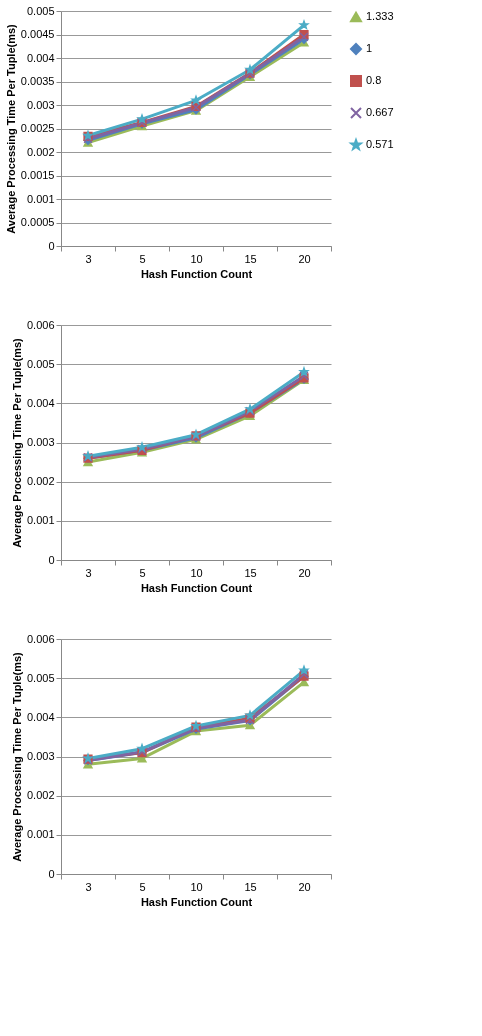 This screenshot has width=482, height=1036. Describe the element at coordinates (380, 112) in the screenshot. I see `legend-label: 0.667` at that location.